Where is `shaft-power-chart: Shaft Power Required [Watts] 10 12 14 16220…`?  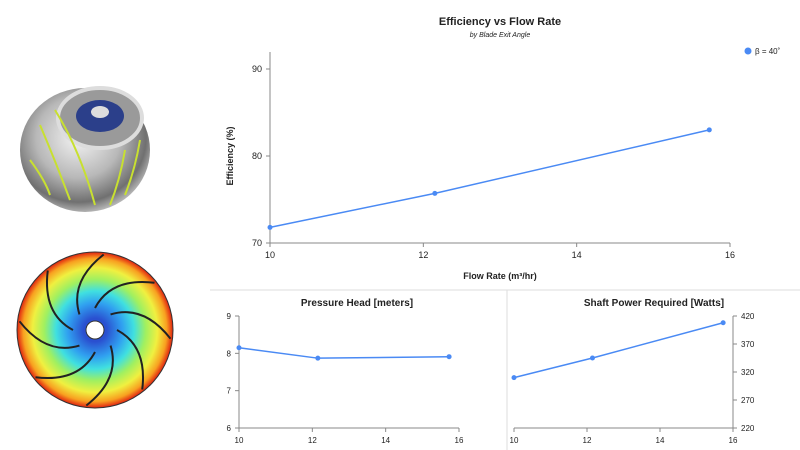
shaft-power-chart: Shaft Power Required [Watts] 10 12 14 16220… is located at coordinates (632, 371).